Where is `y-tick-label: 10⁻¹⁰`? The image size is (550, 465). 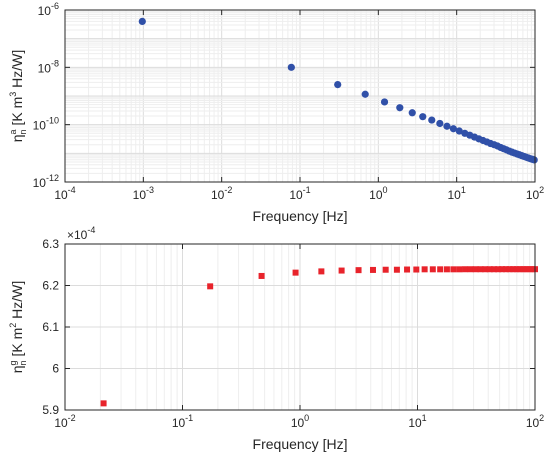
y-tick-label: 10⁻¹⁰ is located at coordinates (46, 124).